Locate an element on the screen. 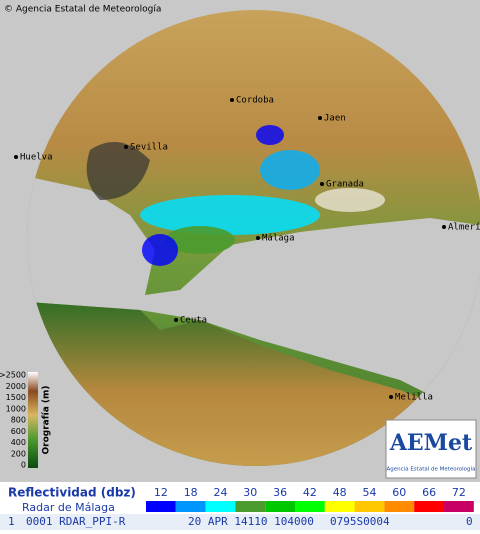 This screenshot has height=534, width=480. city-label: Cordoba is located at coordinates (255, 101).